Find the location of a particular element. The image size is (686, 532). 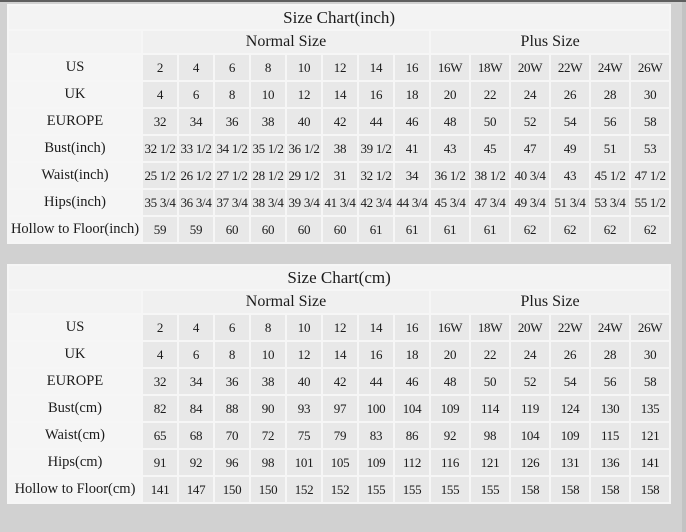

size-cell: 65 is located at coordinates (160, 435).